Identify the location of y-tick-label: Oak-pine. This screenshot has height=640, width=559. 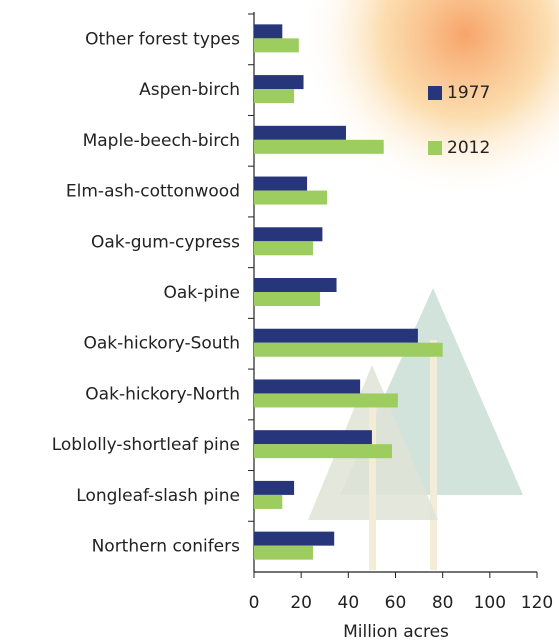
(201, 293).